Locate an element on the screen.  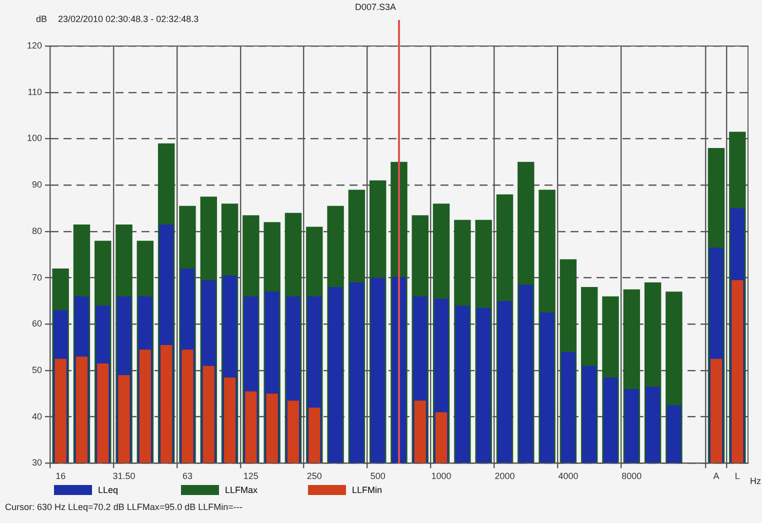
y-tick-label: 30 is located at coordinates (37, 463).